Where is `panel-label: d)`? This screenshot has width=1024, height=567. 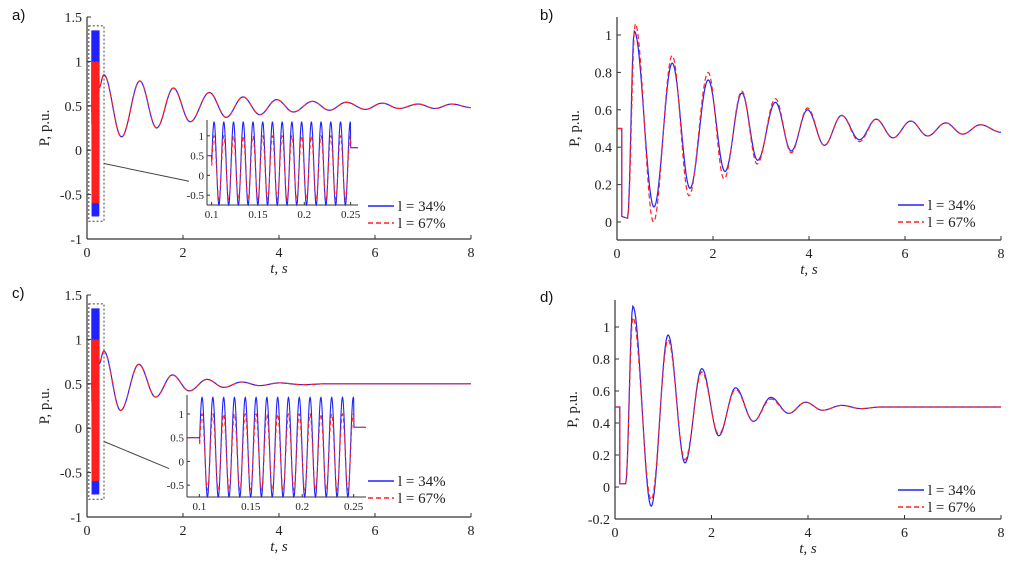
panel-label: d) is located at coordinates (546, 297).